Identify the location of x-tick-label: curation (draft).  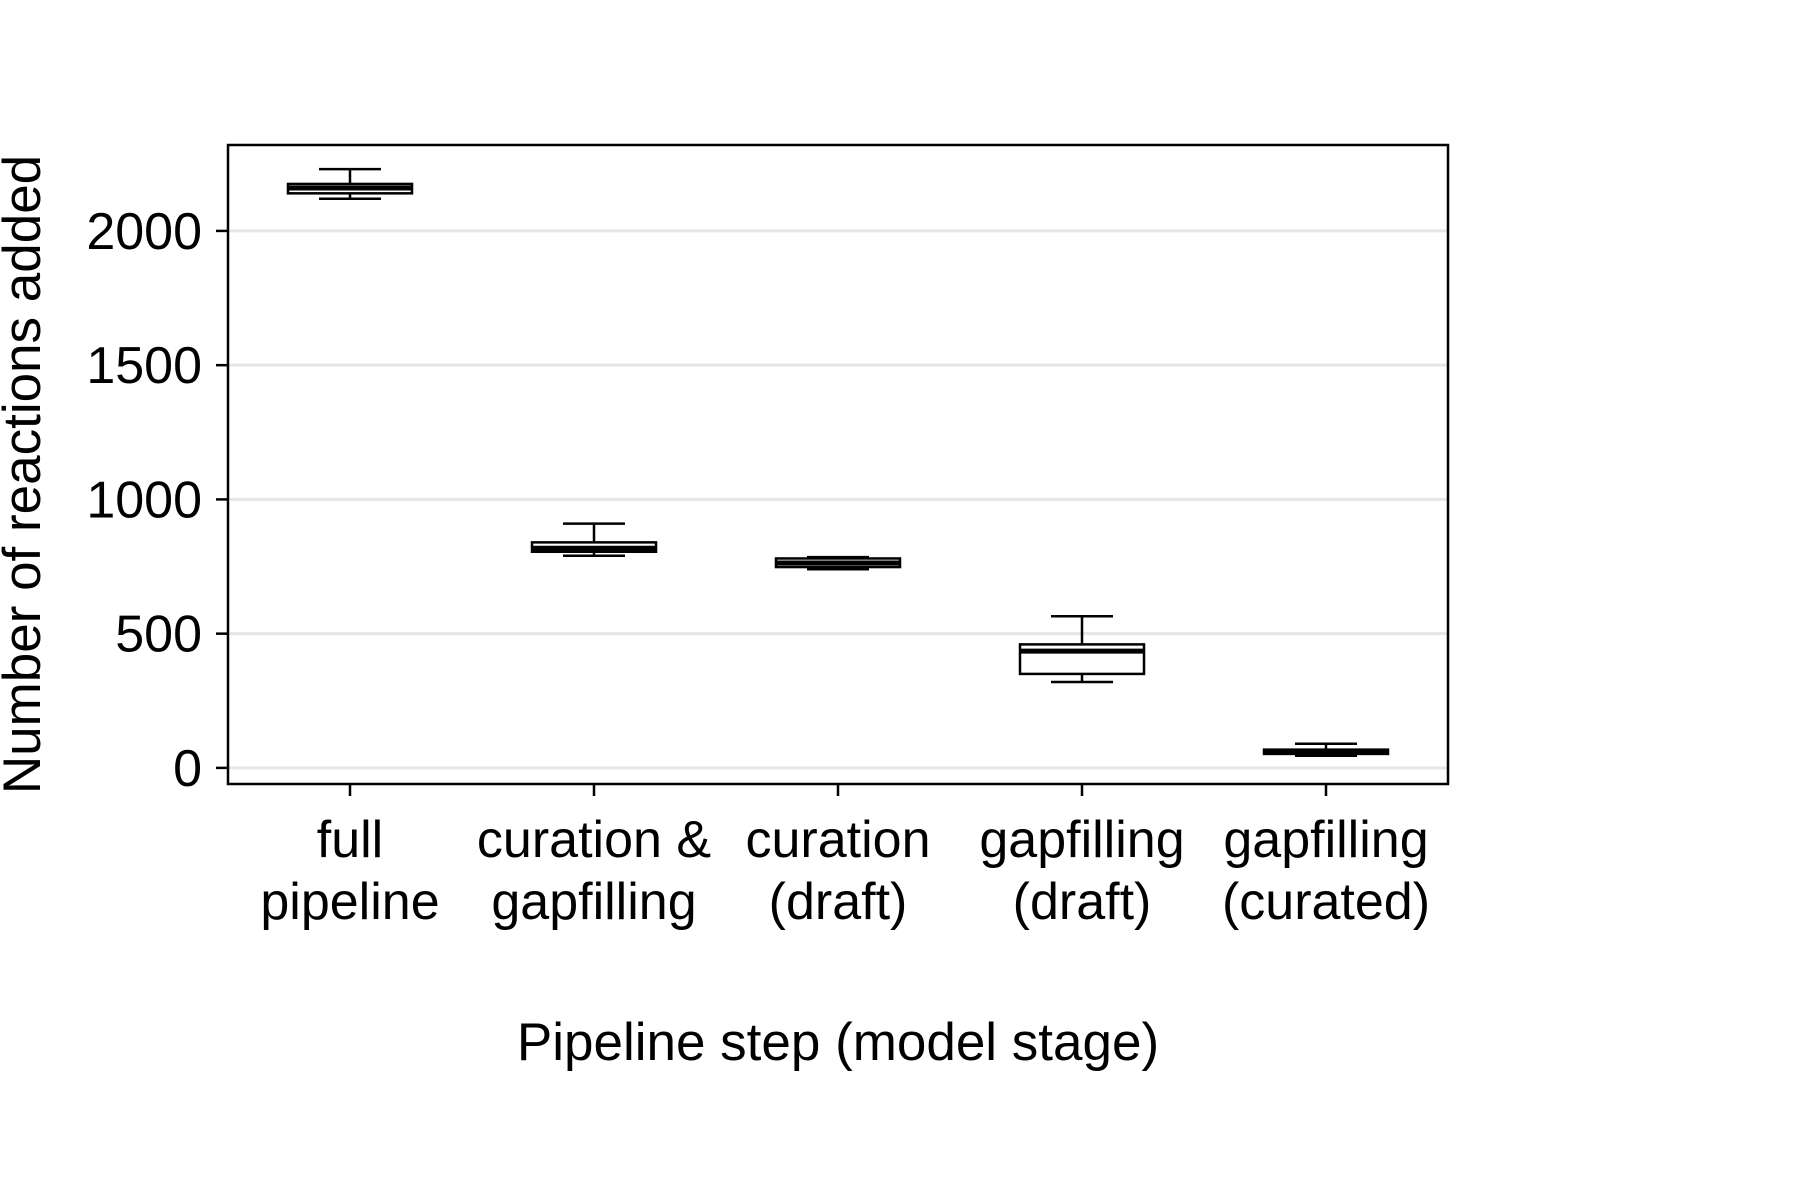
(838, 871).